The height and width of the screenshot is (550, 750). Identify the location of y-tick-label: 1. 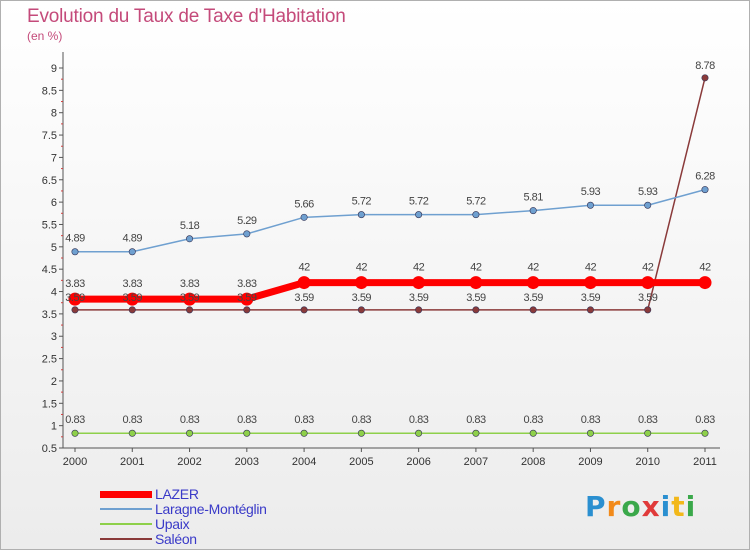
(54, 427).